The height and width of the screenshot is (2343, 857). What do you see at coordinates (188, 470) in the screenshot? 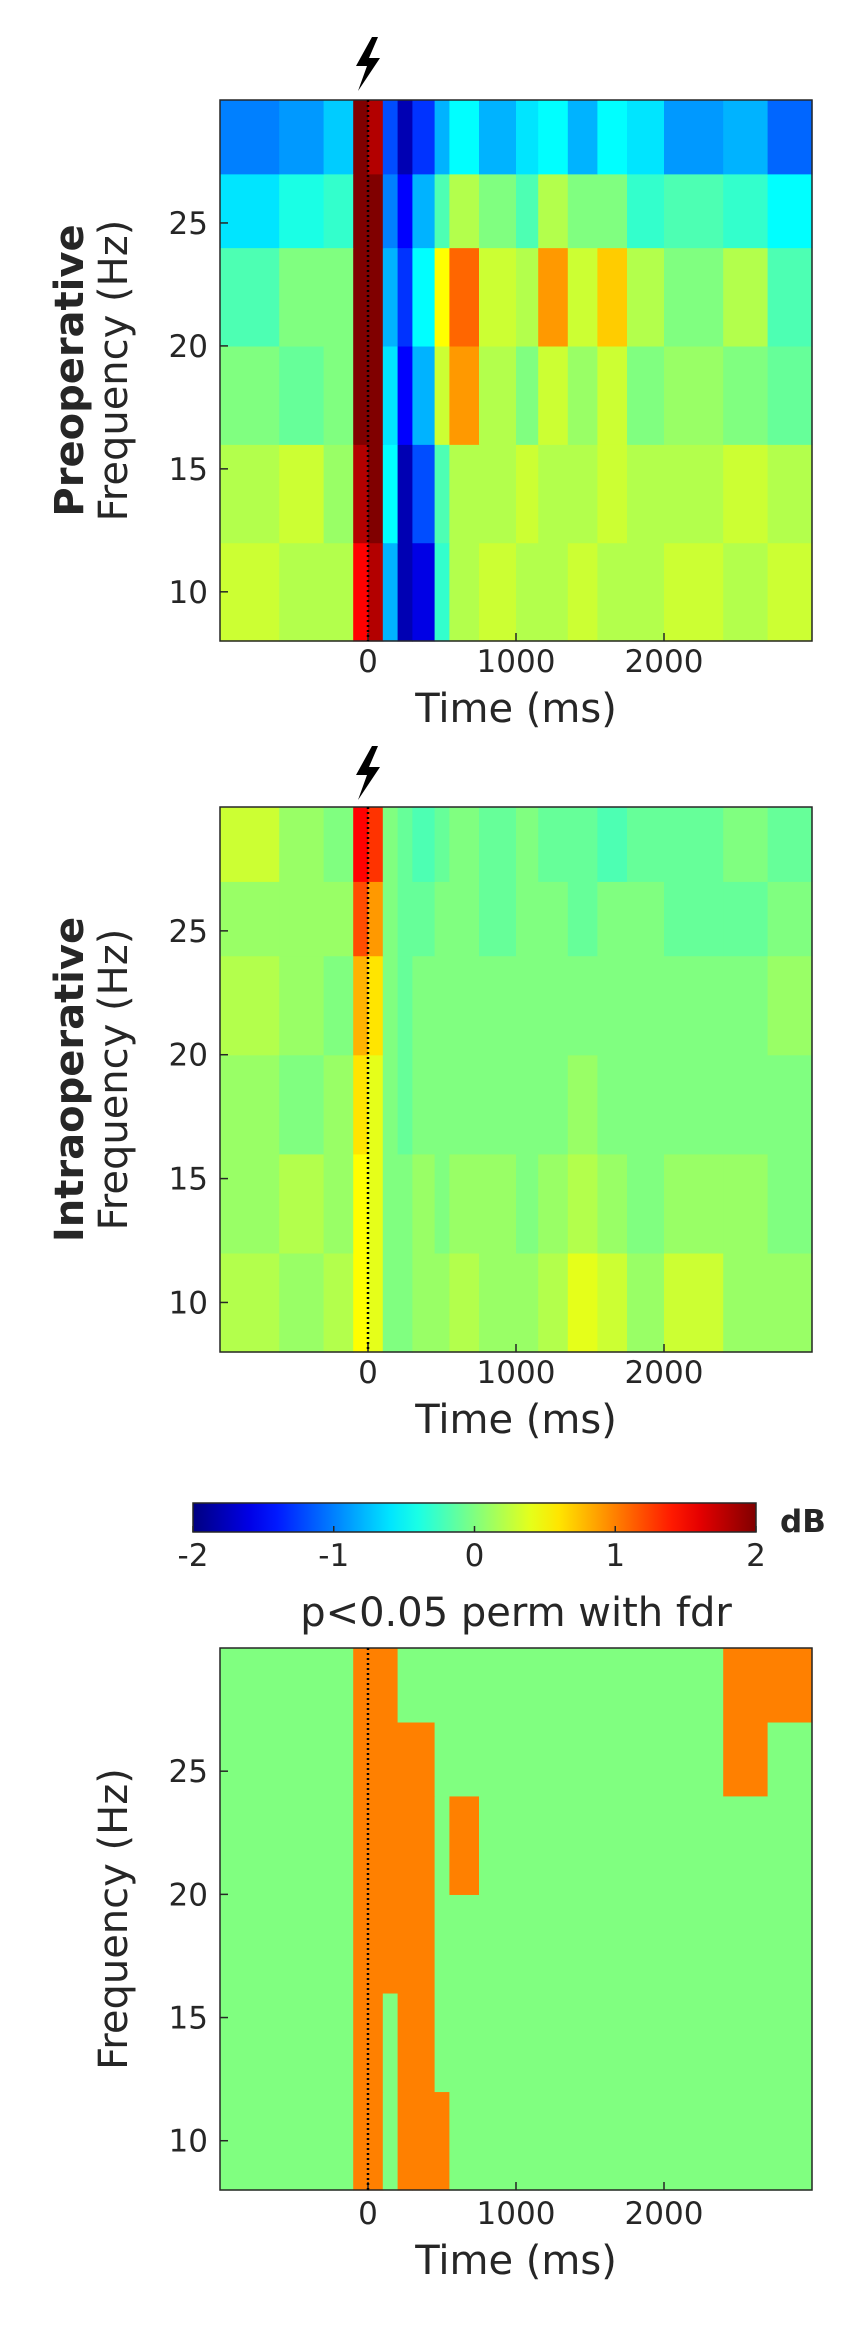
I see `y-tick-label: 15` at bounding box center [188, 470].